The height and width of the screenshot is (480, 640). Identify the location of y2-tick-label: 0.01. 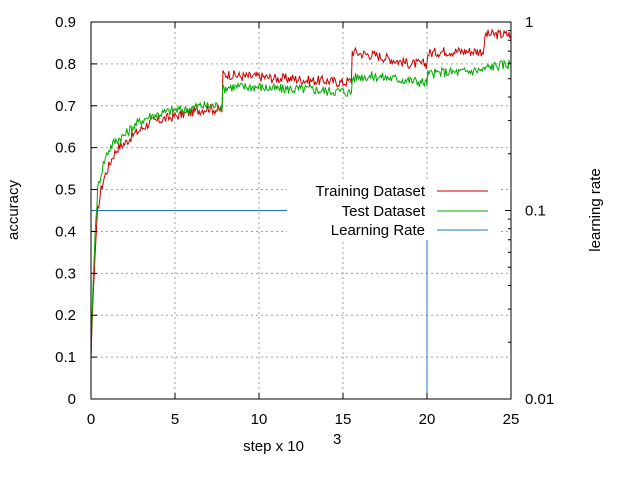
(539, 399).